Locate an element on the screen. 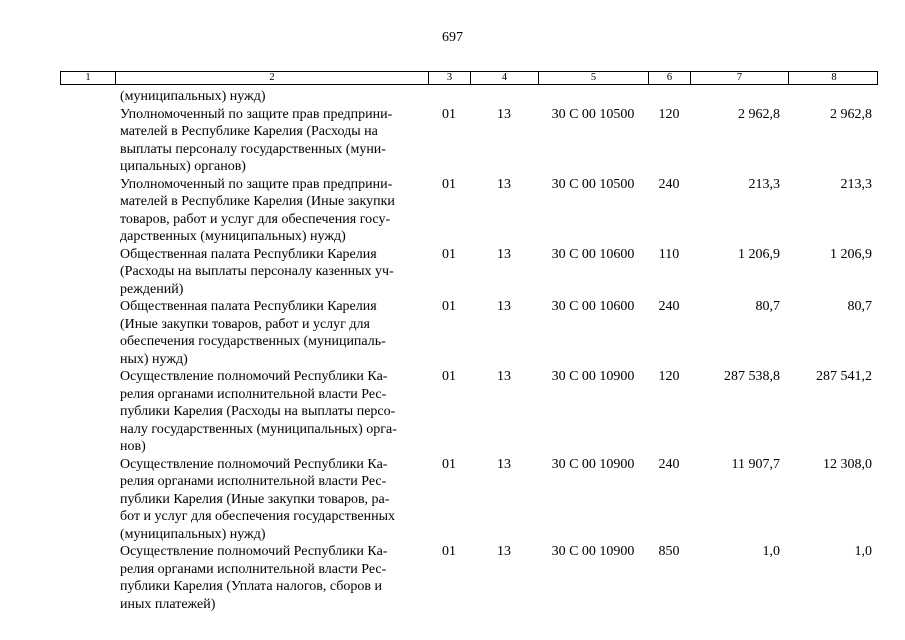 The height and width of the screenshot is (640, 905). cell-amount-1: 287 538,8 is located at coordinates (752, 376).